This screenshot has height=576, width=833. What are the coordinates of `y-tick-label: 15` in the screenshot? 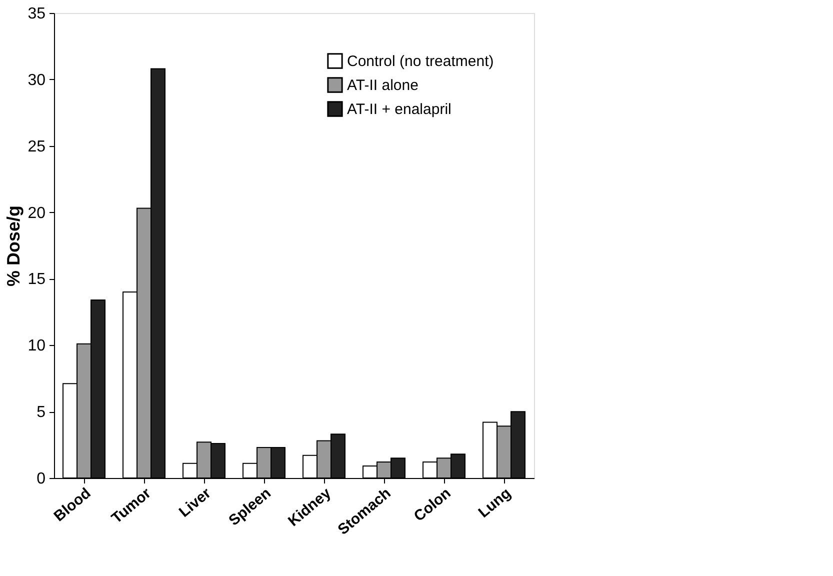 It's located at (37, 279).